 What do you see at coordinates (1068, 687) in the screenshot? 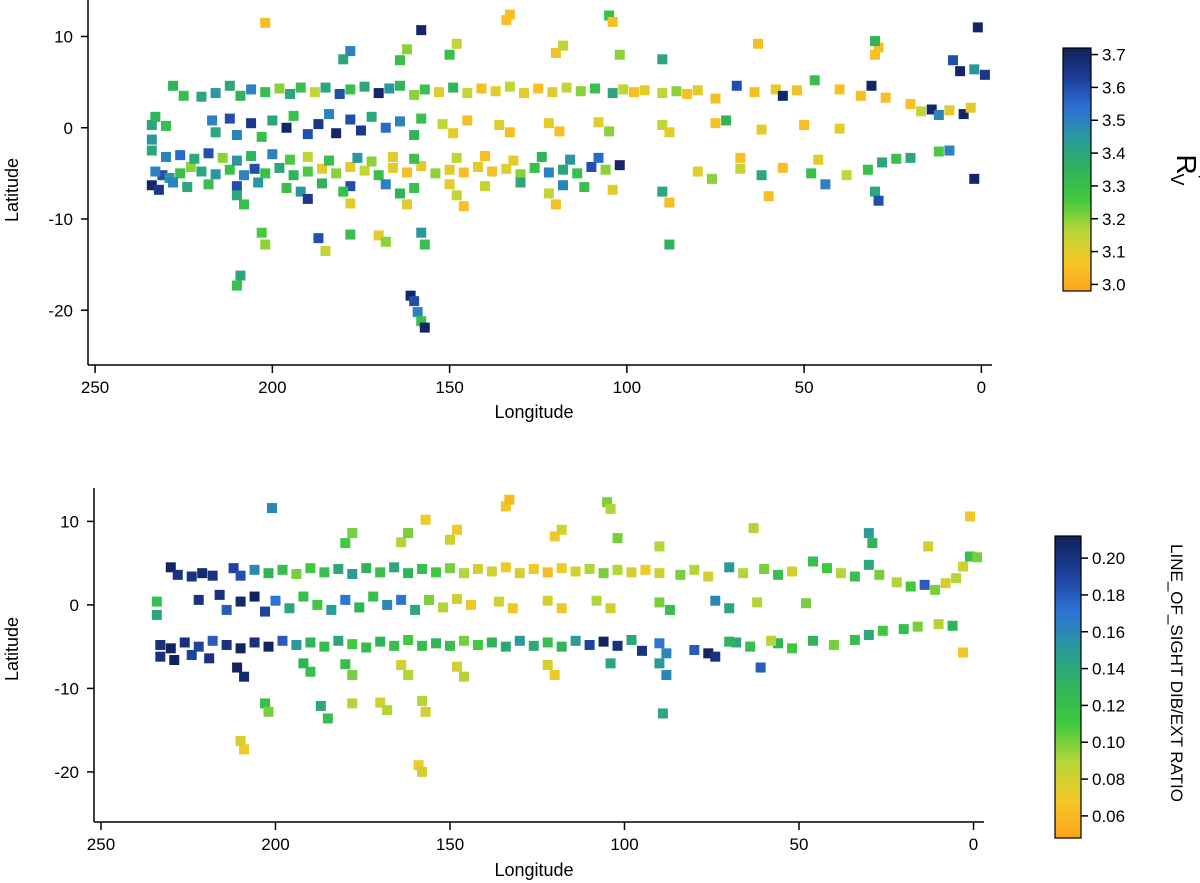
I see `colorbar` at bounding box center [1068, 687].